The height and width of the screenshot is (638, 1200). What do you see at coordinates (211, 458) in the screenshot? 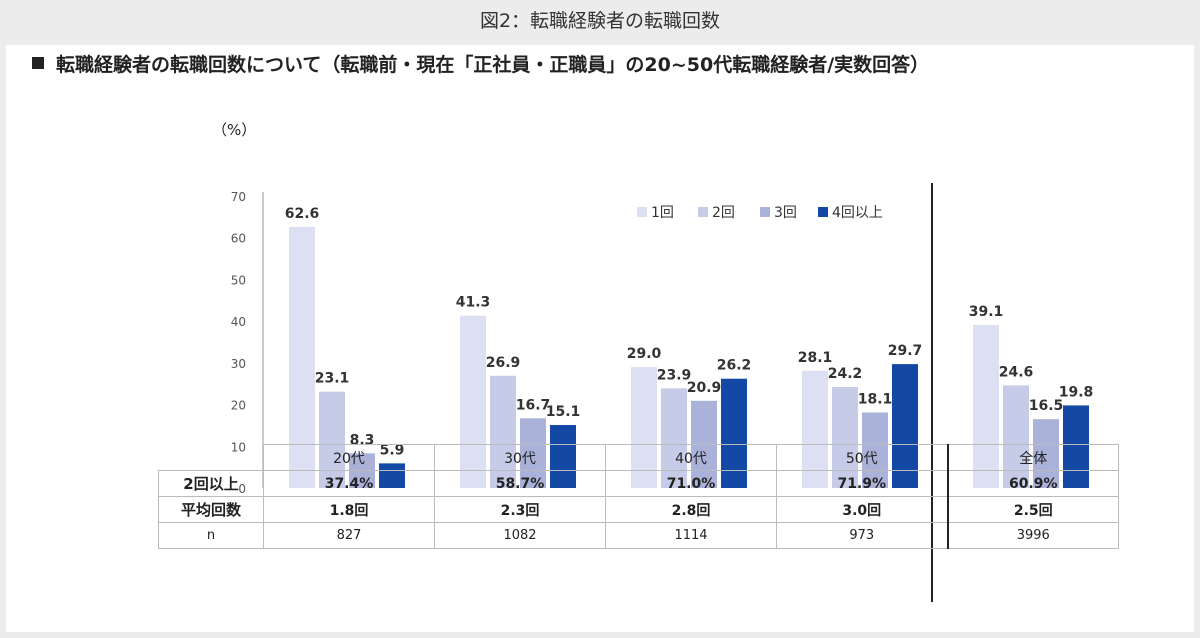
I see `table-corner-cell` at bounding box center [211, 458].